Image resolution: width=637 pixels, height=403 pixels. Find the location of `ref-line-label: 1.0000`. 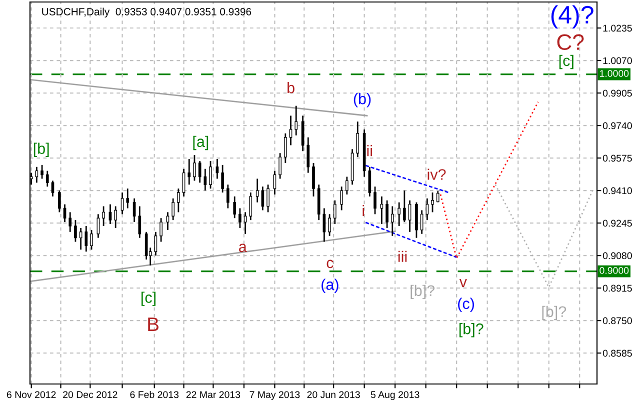

ref-line-label: 1.0000 is located at coordinates (614, 73).